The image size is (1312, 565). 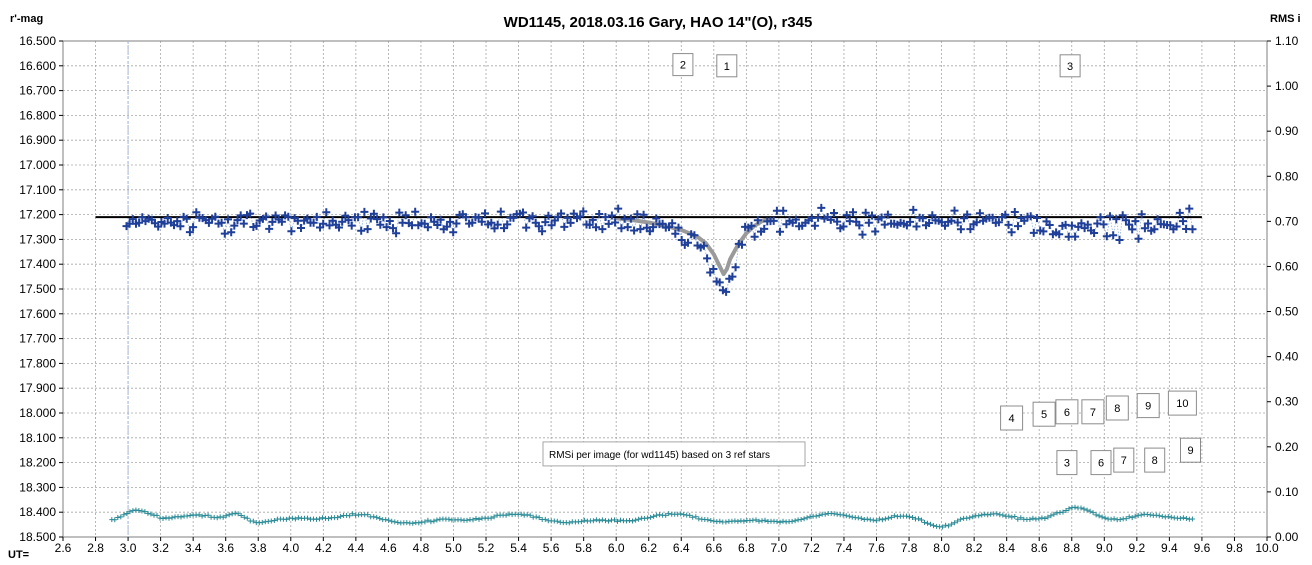 What do you see at coordinates (518, 548) in the screenshot?
I see `x-tick-label: 5.4` at bounding box center [518, 548].